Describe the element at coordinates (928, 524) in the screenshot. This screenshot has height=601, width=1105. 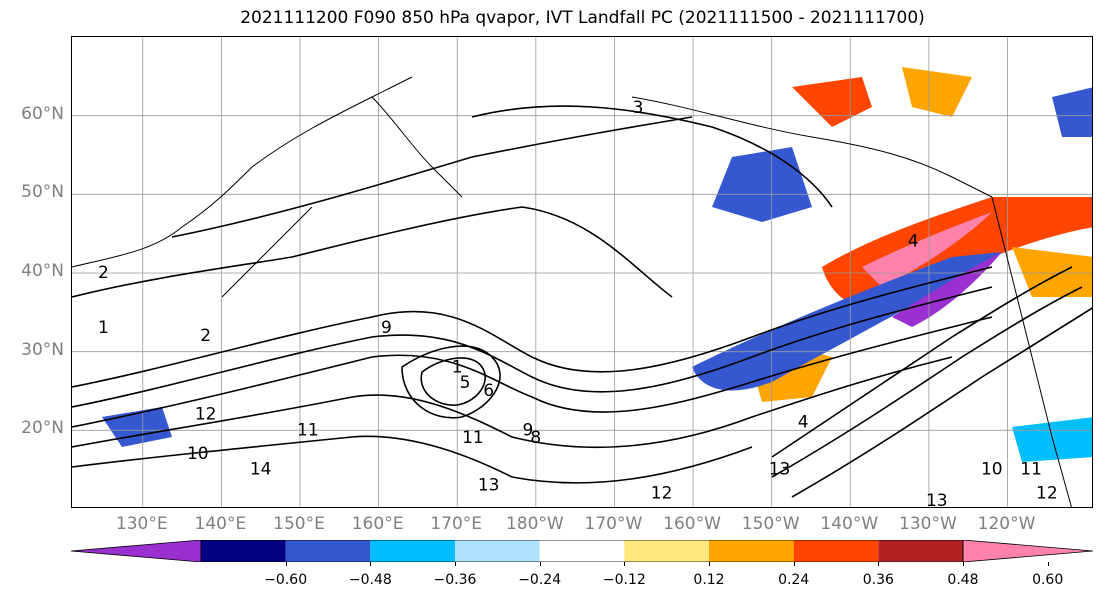
I see `longitude-label: 130°W` at that location.